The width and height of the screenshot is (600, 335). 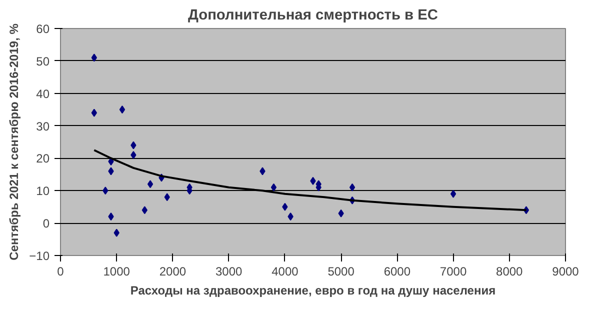 I want to click on y-tick-label: 30, so click(x=43, y=126).